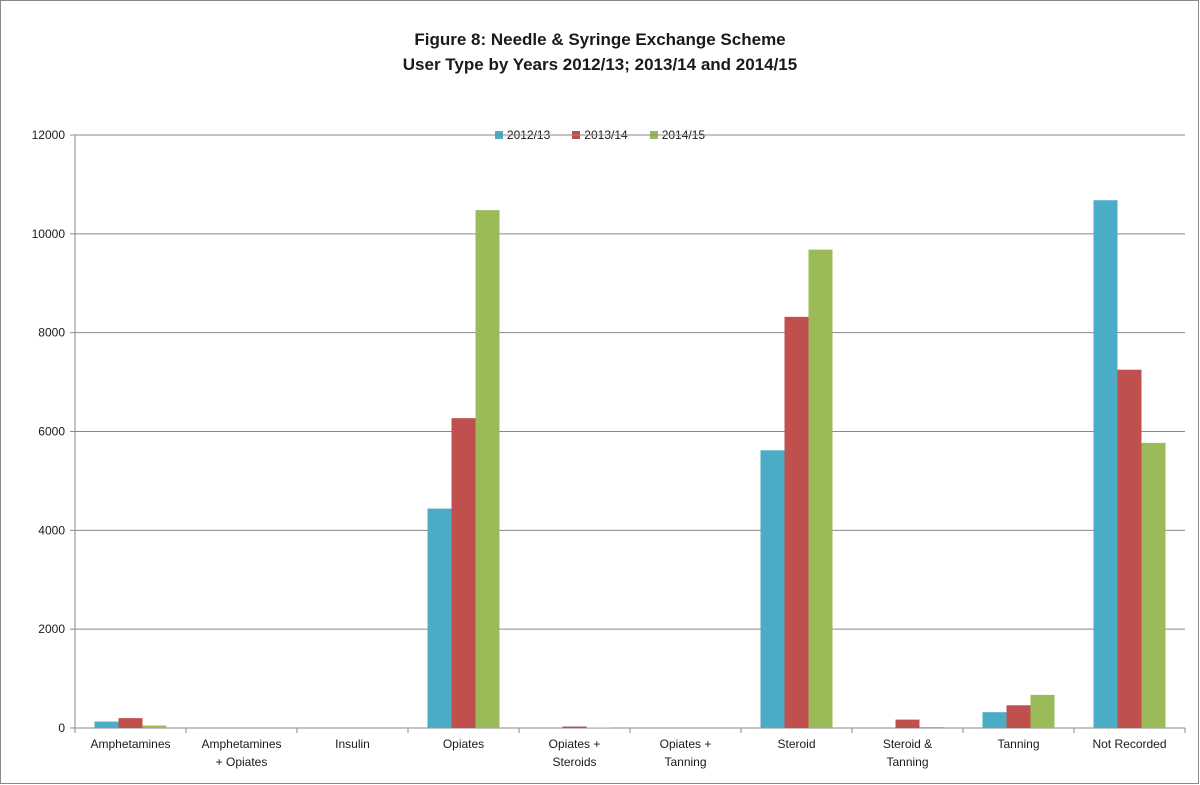 This screenshot has width=1200, height=785. Describe the element at coordinates (686, 744) in the screenshot. I see `x-tick-label-5-0: Opiates +` at that location.